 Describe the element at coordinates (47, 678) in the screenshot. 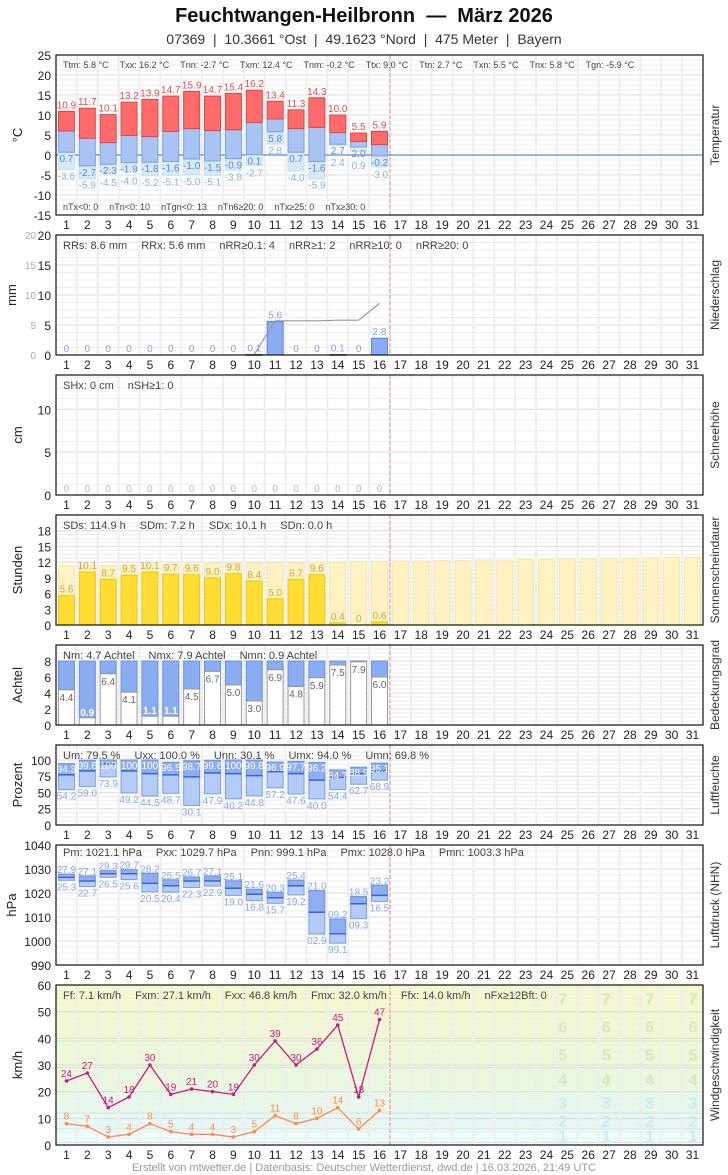

I see `y-tick-label: 6` at that location.